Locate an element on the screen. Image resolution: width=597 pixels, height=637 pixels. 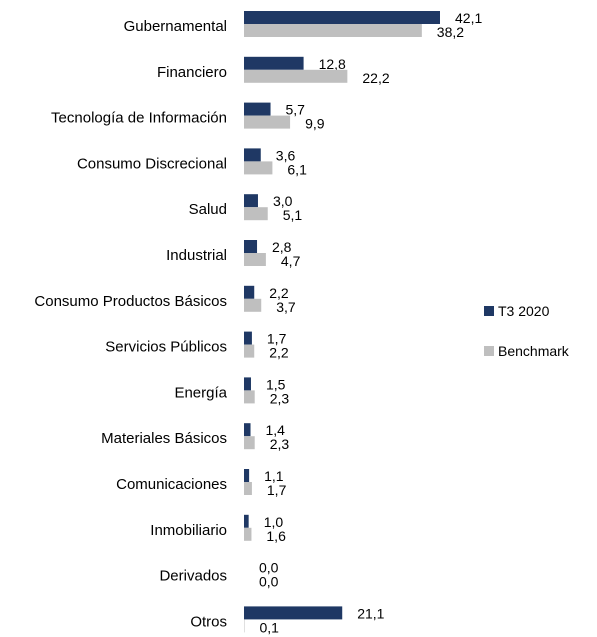
value-label-t3-2020-inmobiliario: 1,0 is located at coordinates (274, 522).